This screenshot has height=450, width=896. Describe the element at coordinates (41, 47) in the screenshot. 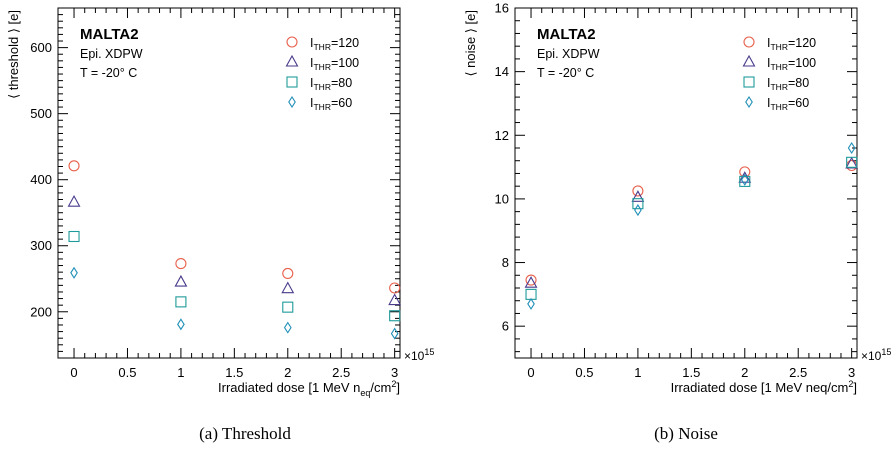

I see `y-tick-label: 600` at that location.